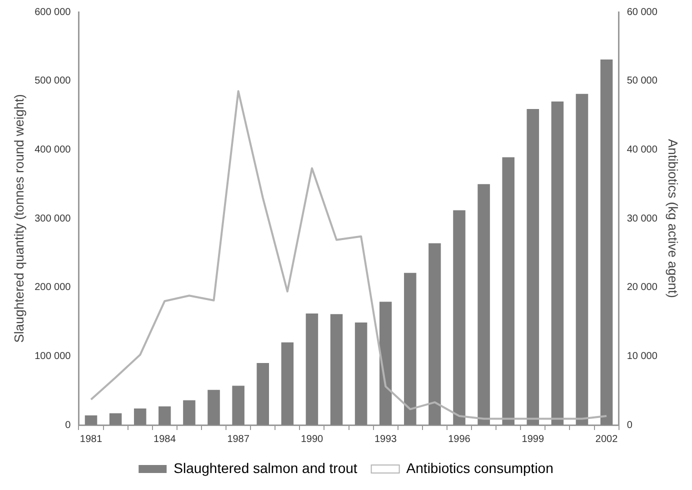 This screenshot has width=692, height=490. What do you see at coordinates (53, 218) in the screenshot?
I see `y-tick-label: 300 000` at bounding box center [53, 218].